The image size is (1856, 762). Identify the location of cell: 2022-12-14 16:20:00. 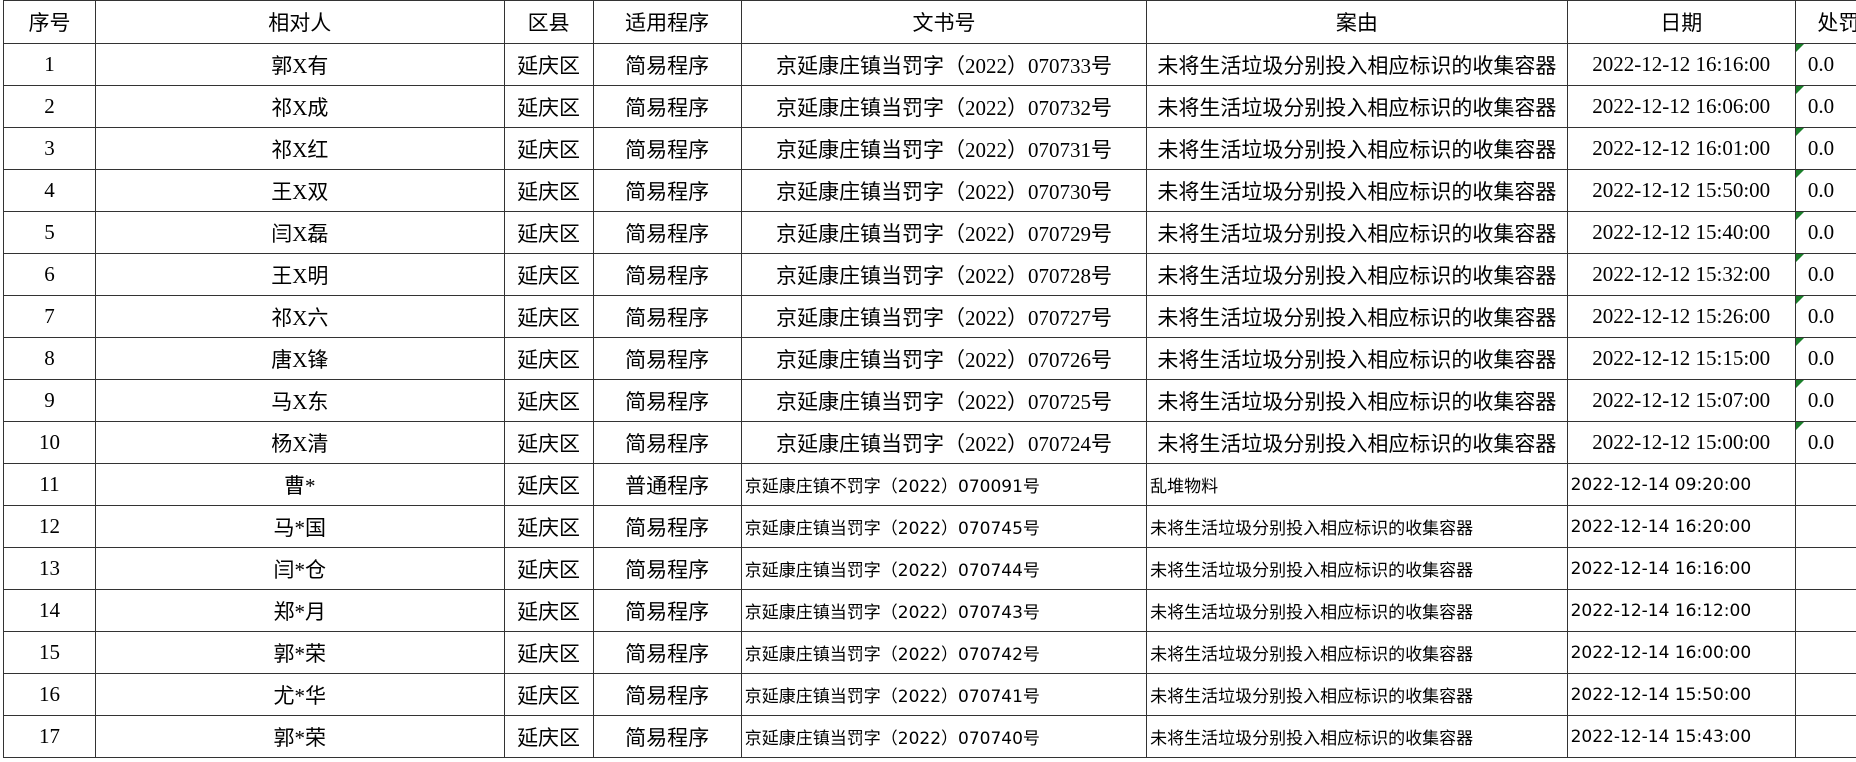
(1681, 526).